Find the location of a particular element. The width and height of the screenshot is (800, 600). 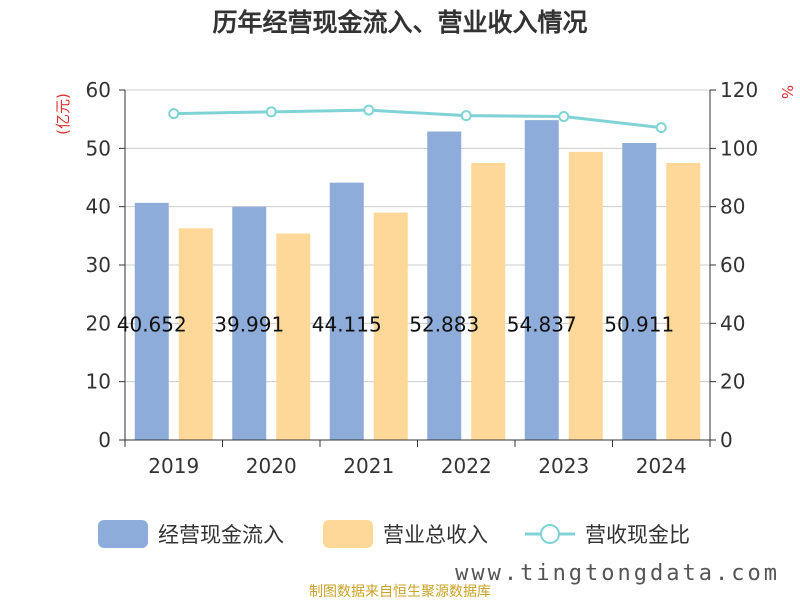

y-left-tick-label: 10 is located at coordinates (98, 382).